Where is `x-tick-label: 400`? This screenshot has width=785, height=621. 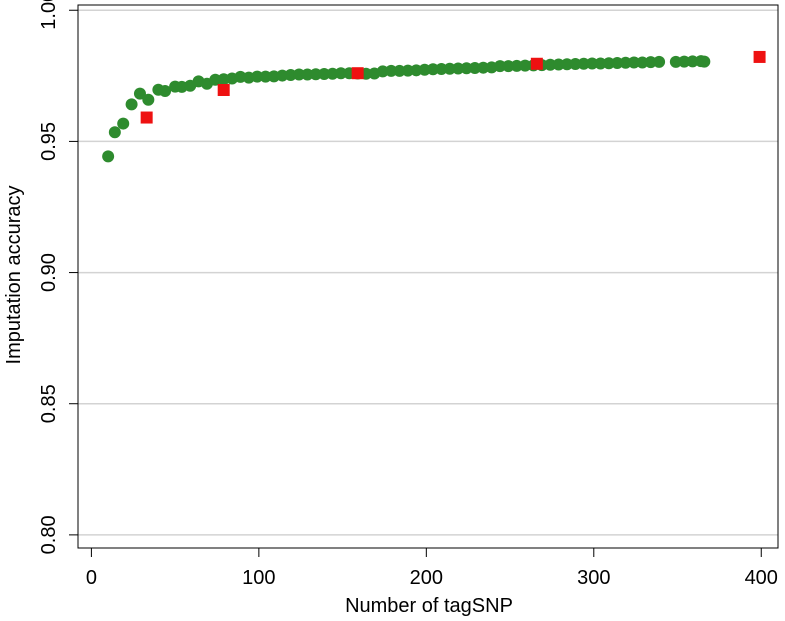
x-tick-label: 400 is located at coordinates (761, 578).